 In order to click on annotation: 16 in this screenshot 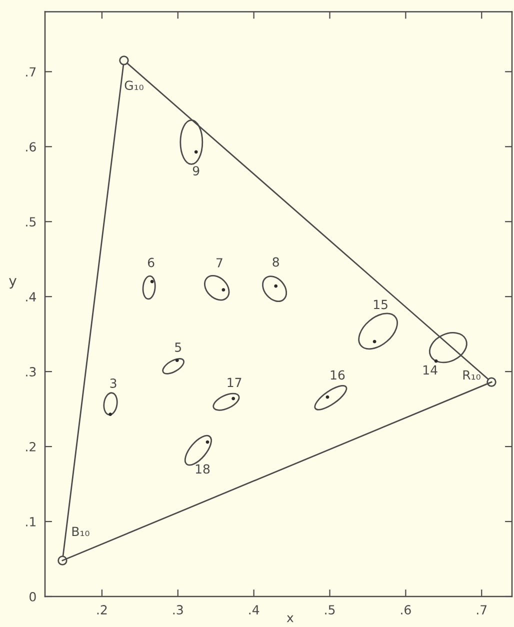, I will do `click(337, 375)`.